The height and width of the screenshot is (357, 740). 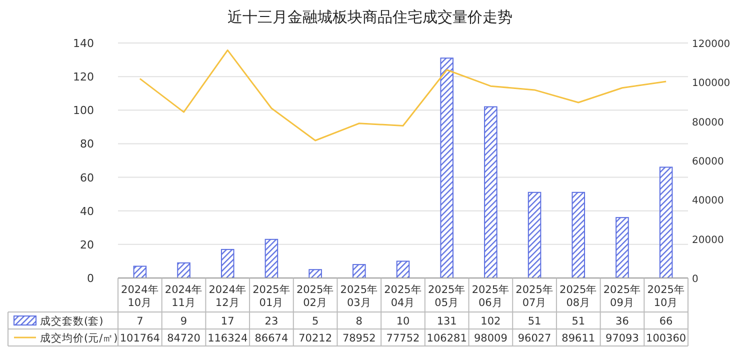 What do you see at coordinates (446, 322) in the screenshot?
I see `data-label: 131` at bounding box center [446, 322].